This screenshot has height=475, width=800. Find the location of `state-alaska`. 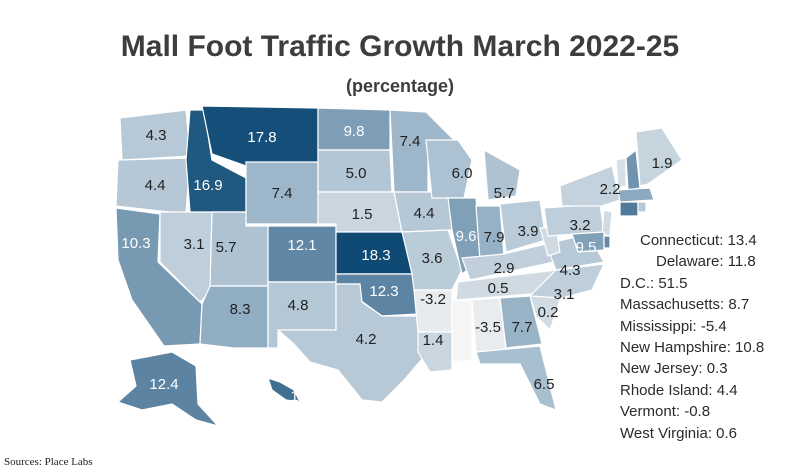

state-alaska is located at coordinates (168, 389).